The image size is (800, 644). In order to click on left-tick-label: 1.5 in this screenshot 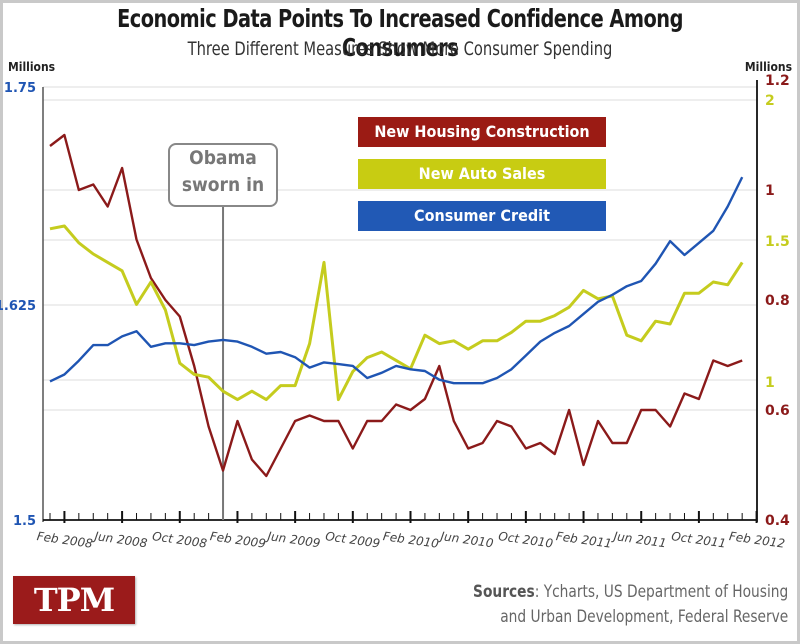, I will do `click(24, 521)`.